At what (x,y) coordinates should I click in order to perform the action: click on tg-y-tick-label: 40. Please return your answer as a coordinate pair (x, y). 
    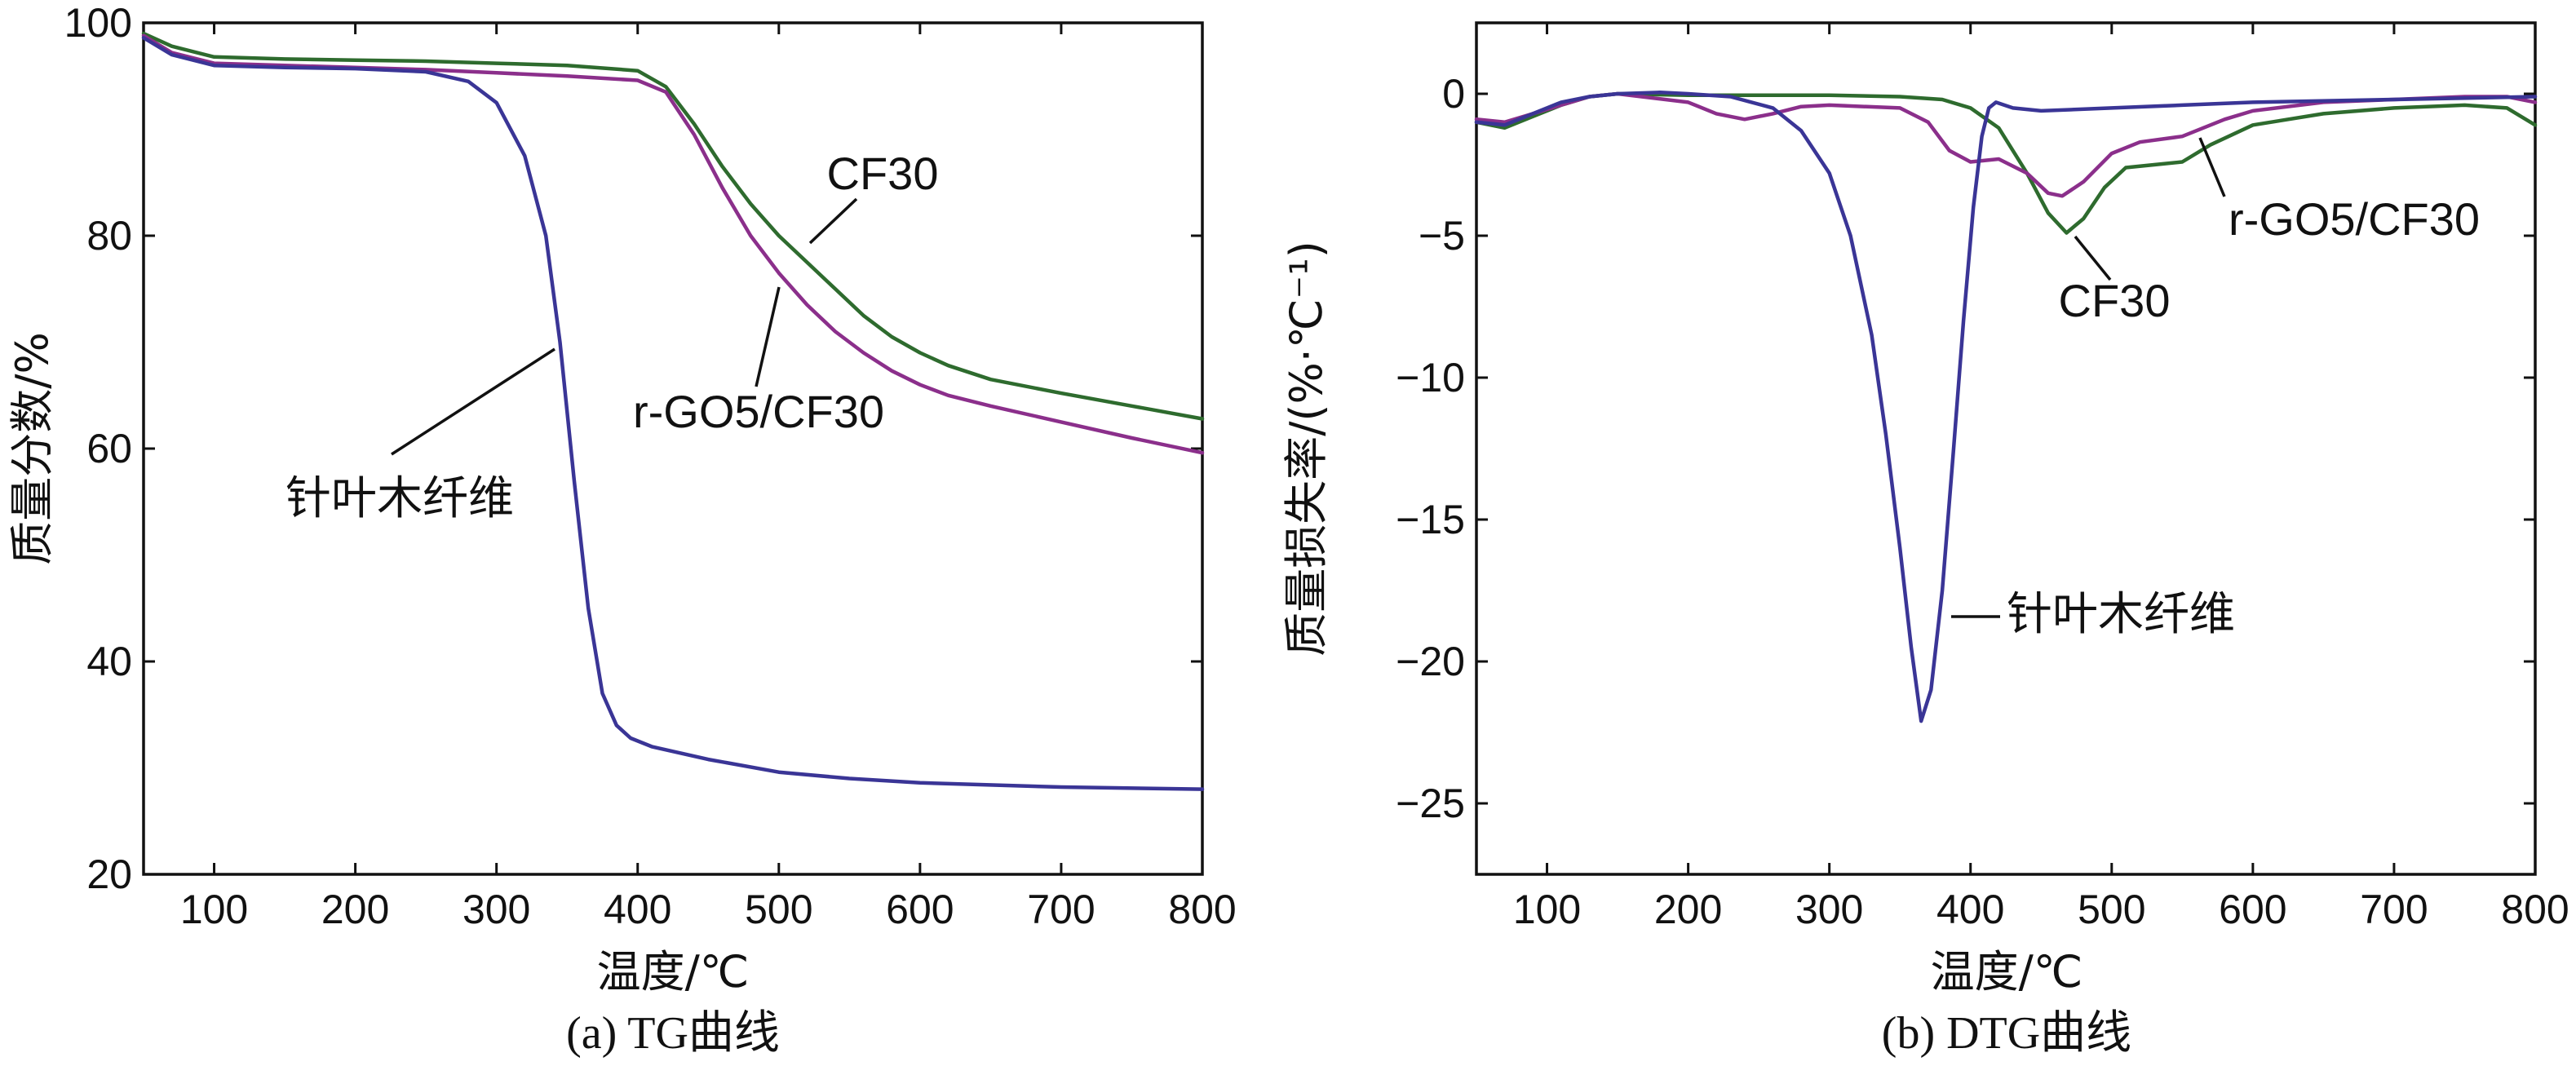
    Looking at the image, I should click on (109, 661).